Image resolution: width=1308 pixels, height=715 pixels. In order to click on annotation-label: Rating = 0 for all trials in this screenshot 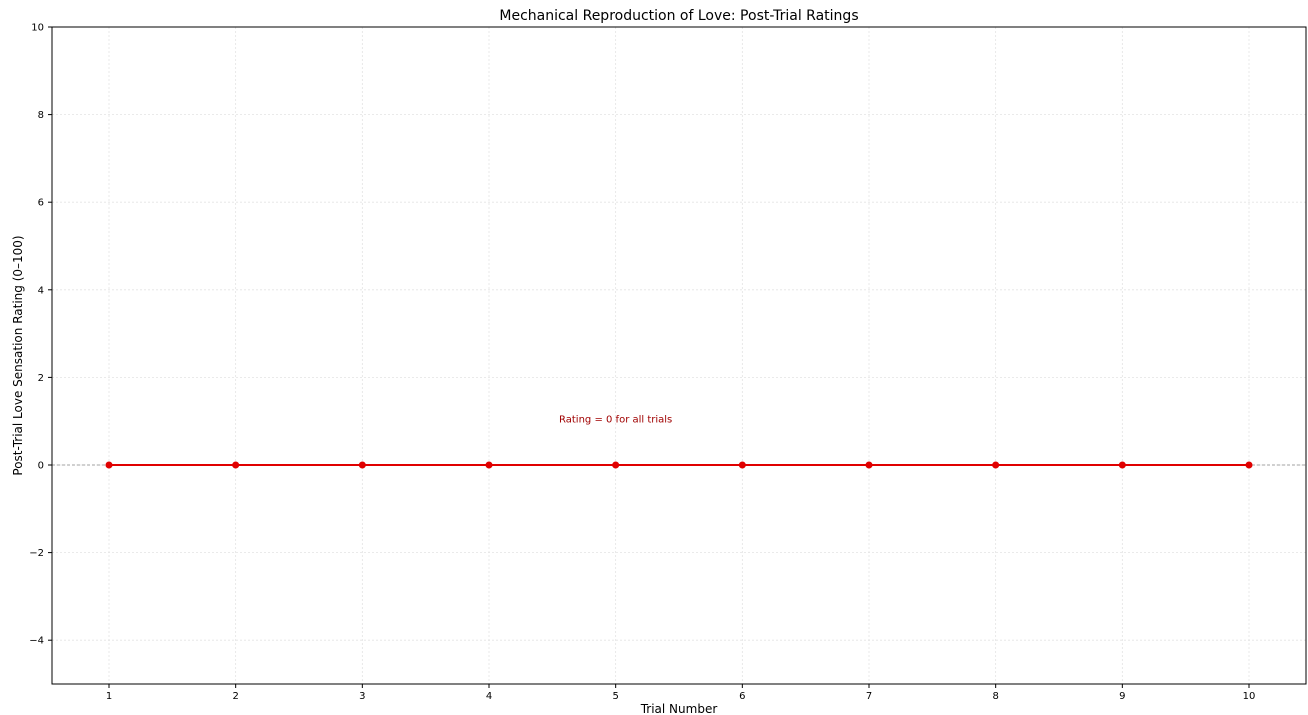, I will do `click(615, 420)`.